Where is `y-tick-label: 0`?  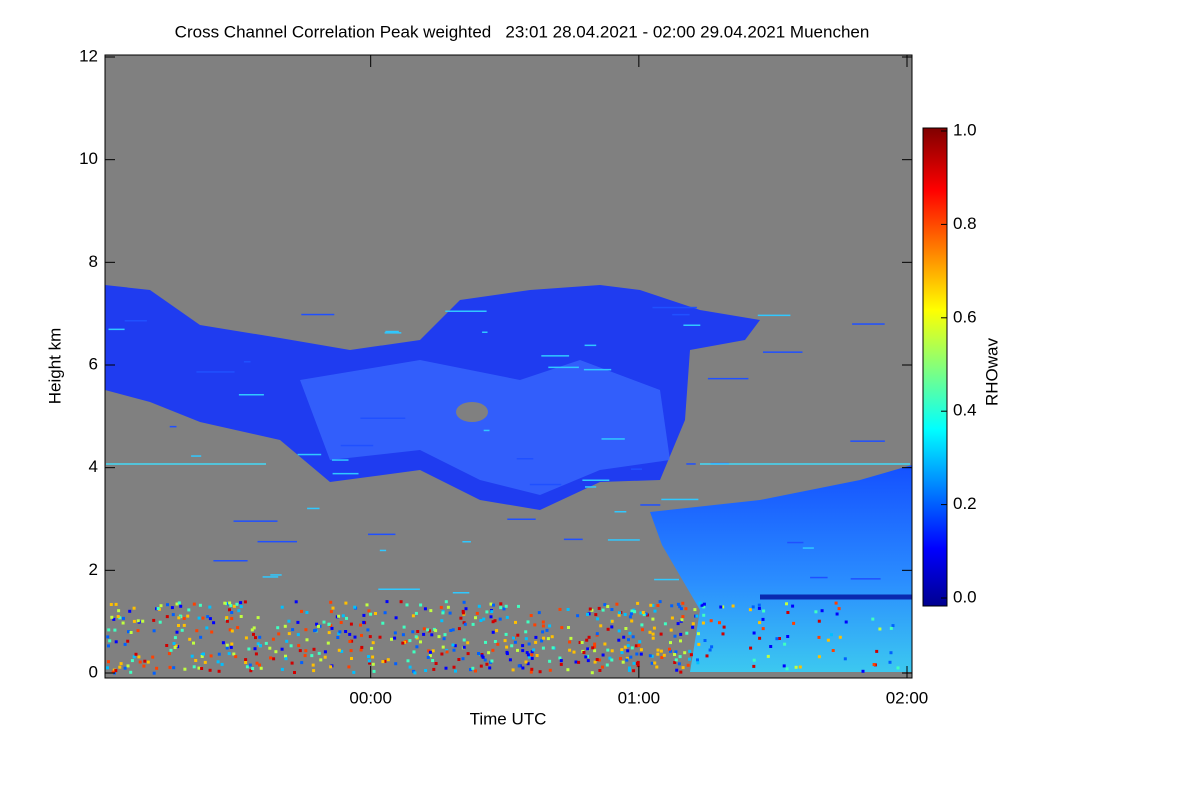 y-tick-label: 0 is located at coordinates (93, 671).